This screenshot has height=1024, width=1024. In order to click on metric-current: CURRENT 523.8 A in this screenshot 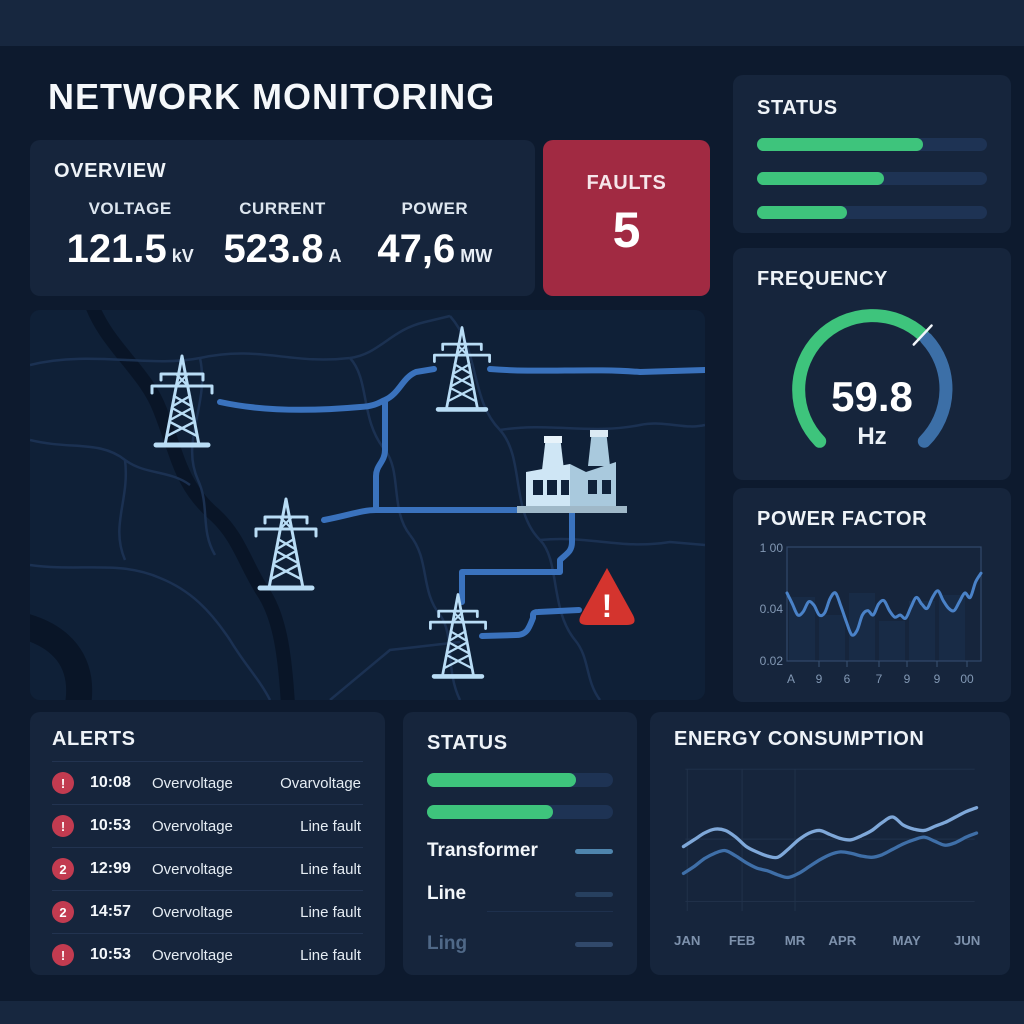, I will do `click(282, 235)`.